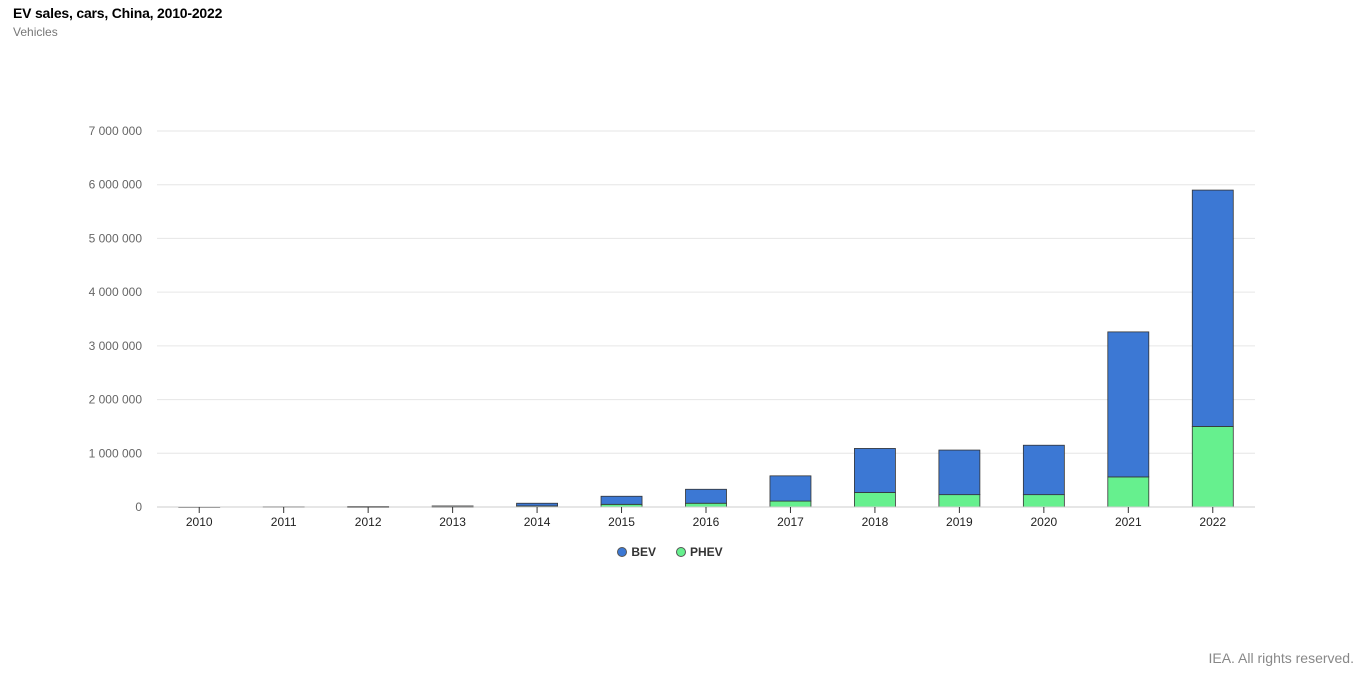  What do you see at coordinates (1212, 467) in the screenshot?
I see `bar-phev-2022` at bounding box center [1212, 467].